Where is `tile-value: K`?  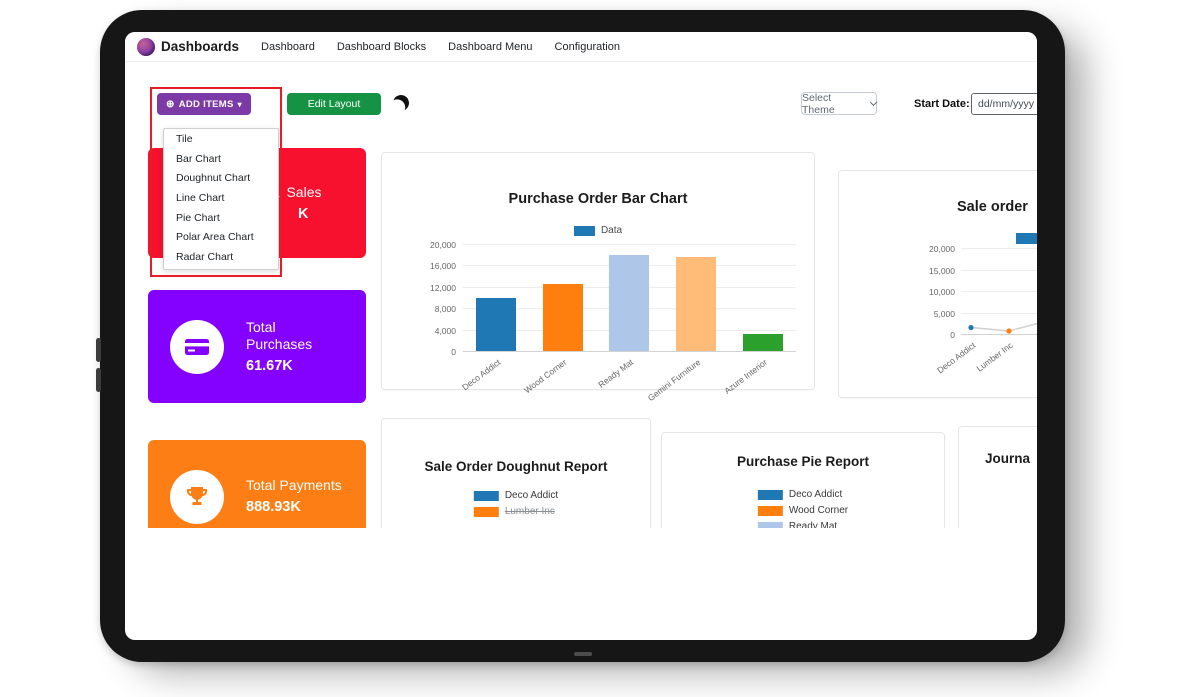
tile-value: K is located at coordinates (303, 213).